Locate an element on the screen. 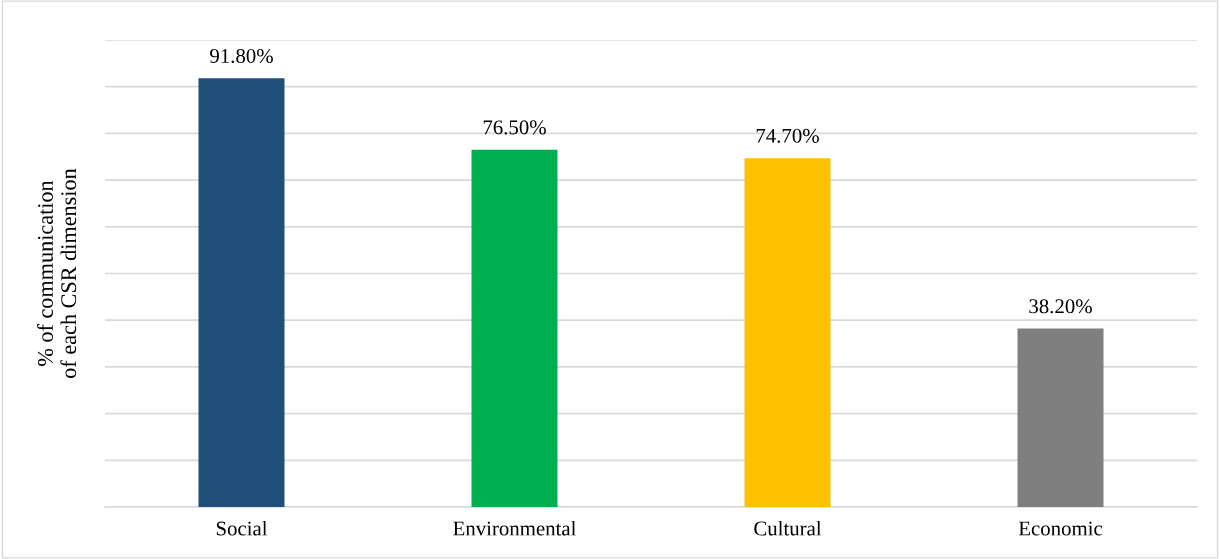  y-axis-title: % of communication of each CSR dimension is located at coordinates (57, 273).